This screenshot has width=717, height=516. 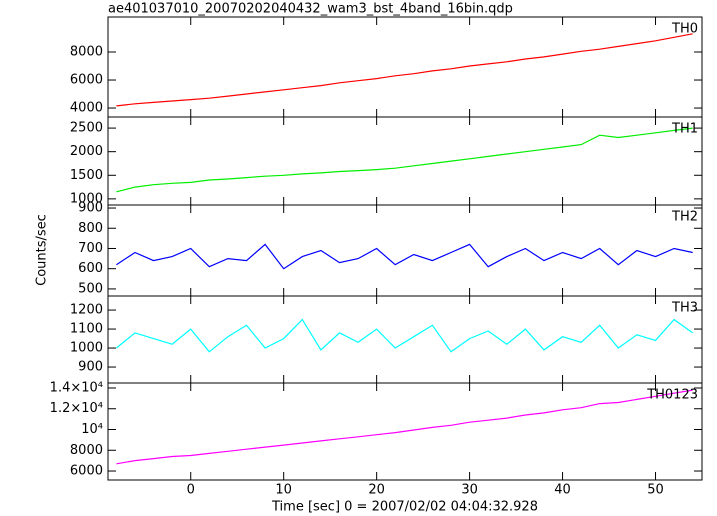 I want to click on y-axis-label: Counts/sec, so click(x=42, y=250).